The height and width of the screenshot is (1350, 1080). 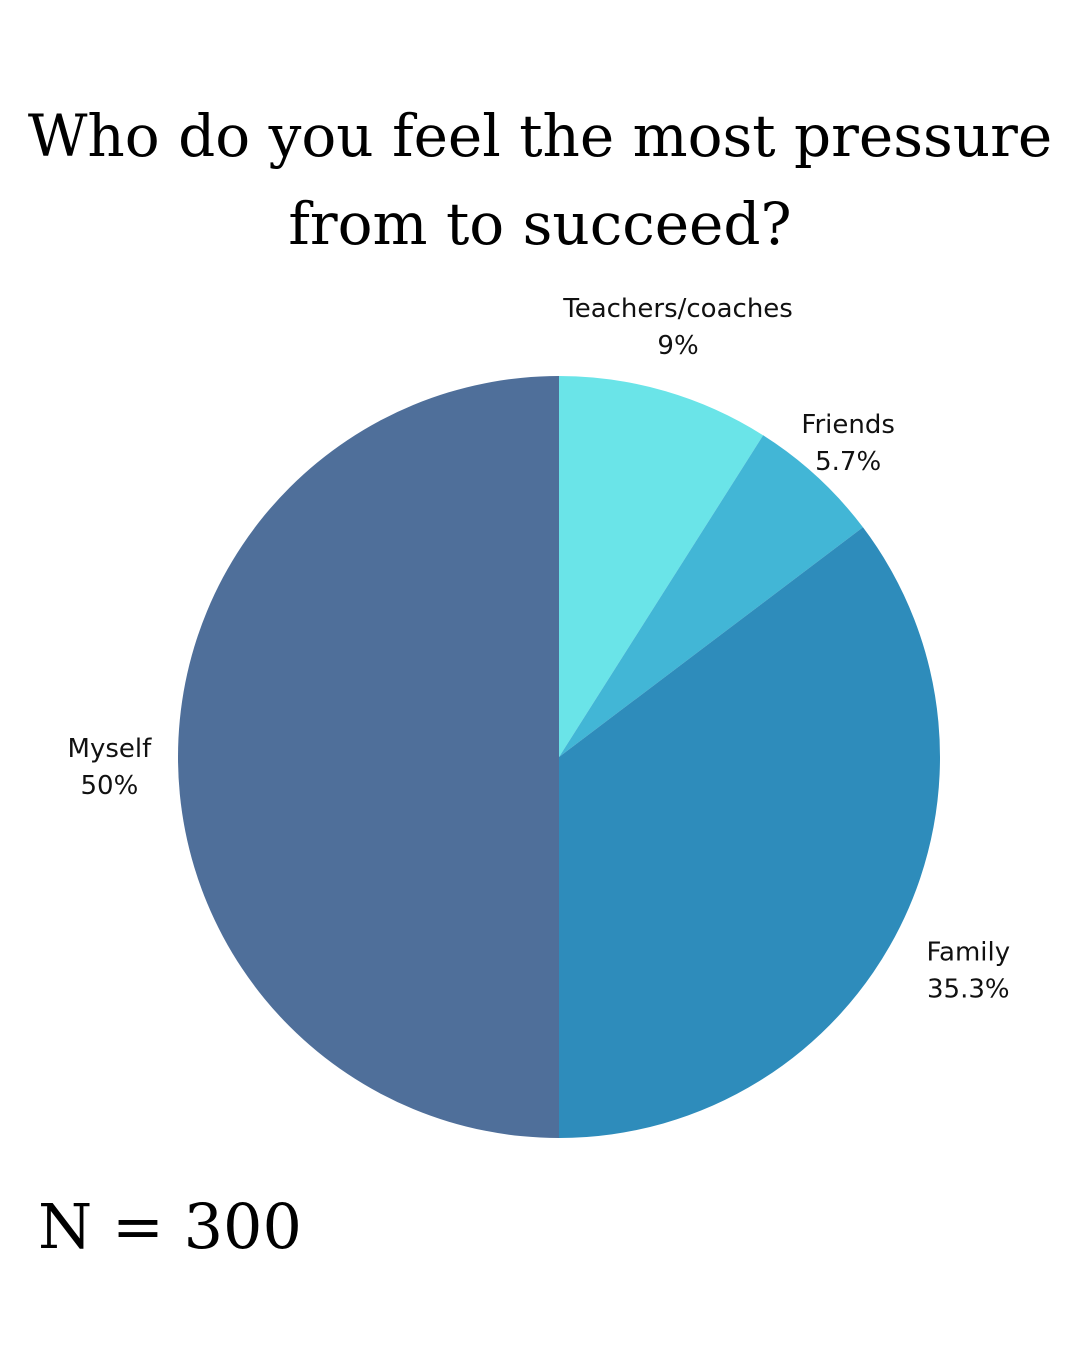 I want to click on slice-value-label: 50%, so click(x=110, y=786).